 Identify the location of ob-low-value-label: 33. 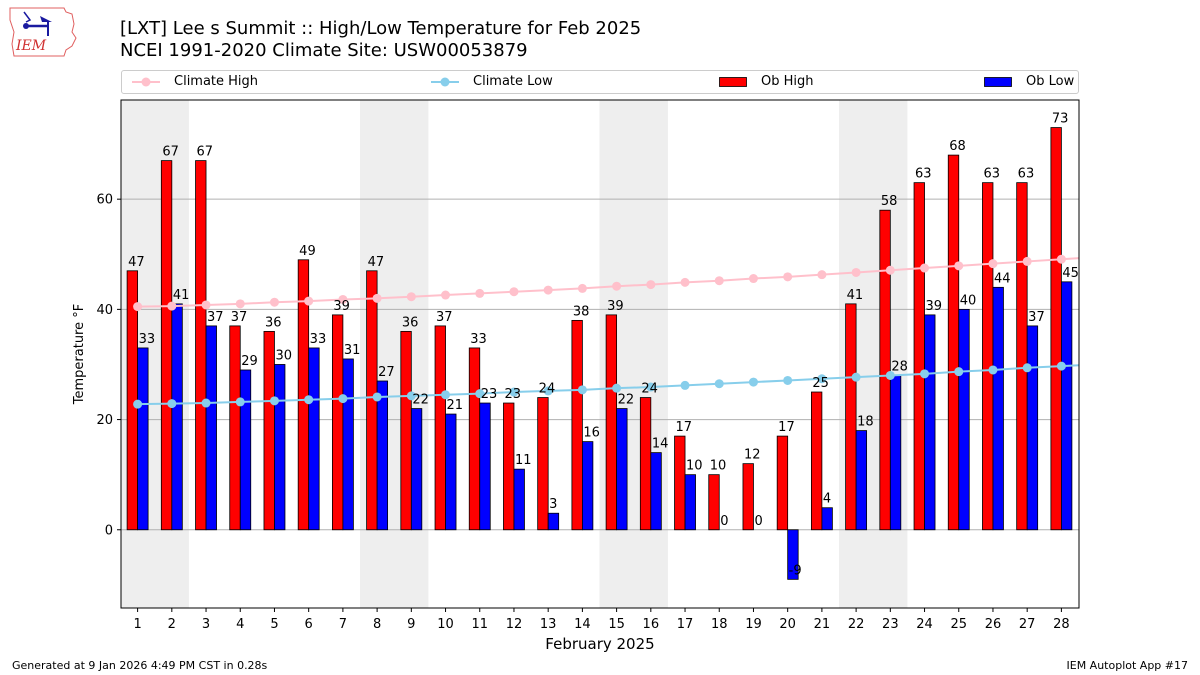
(318, 339).